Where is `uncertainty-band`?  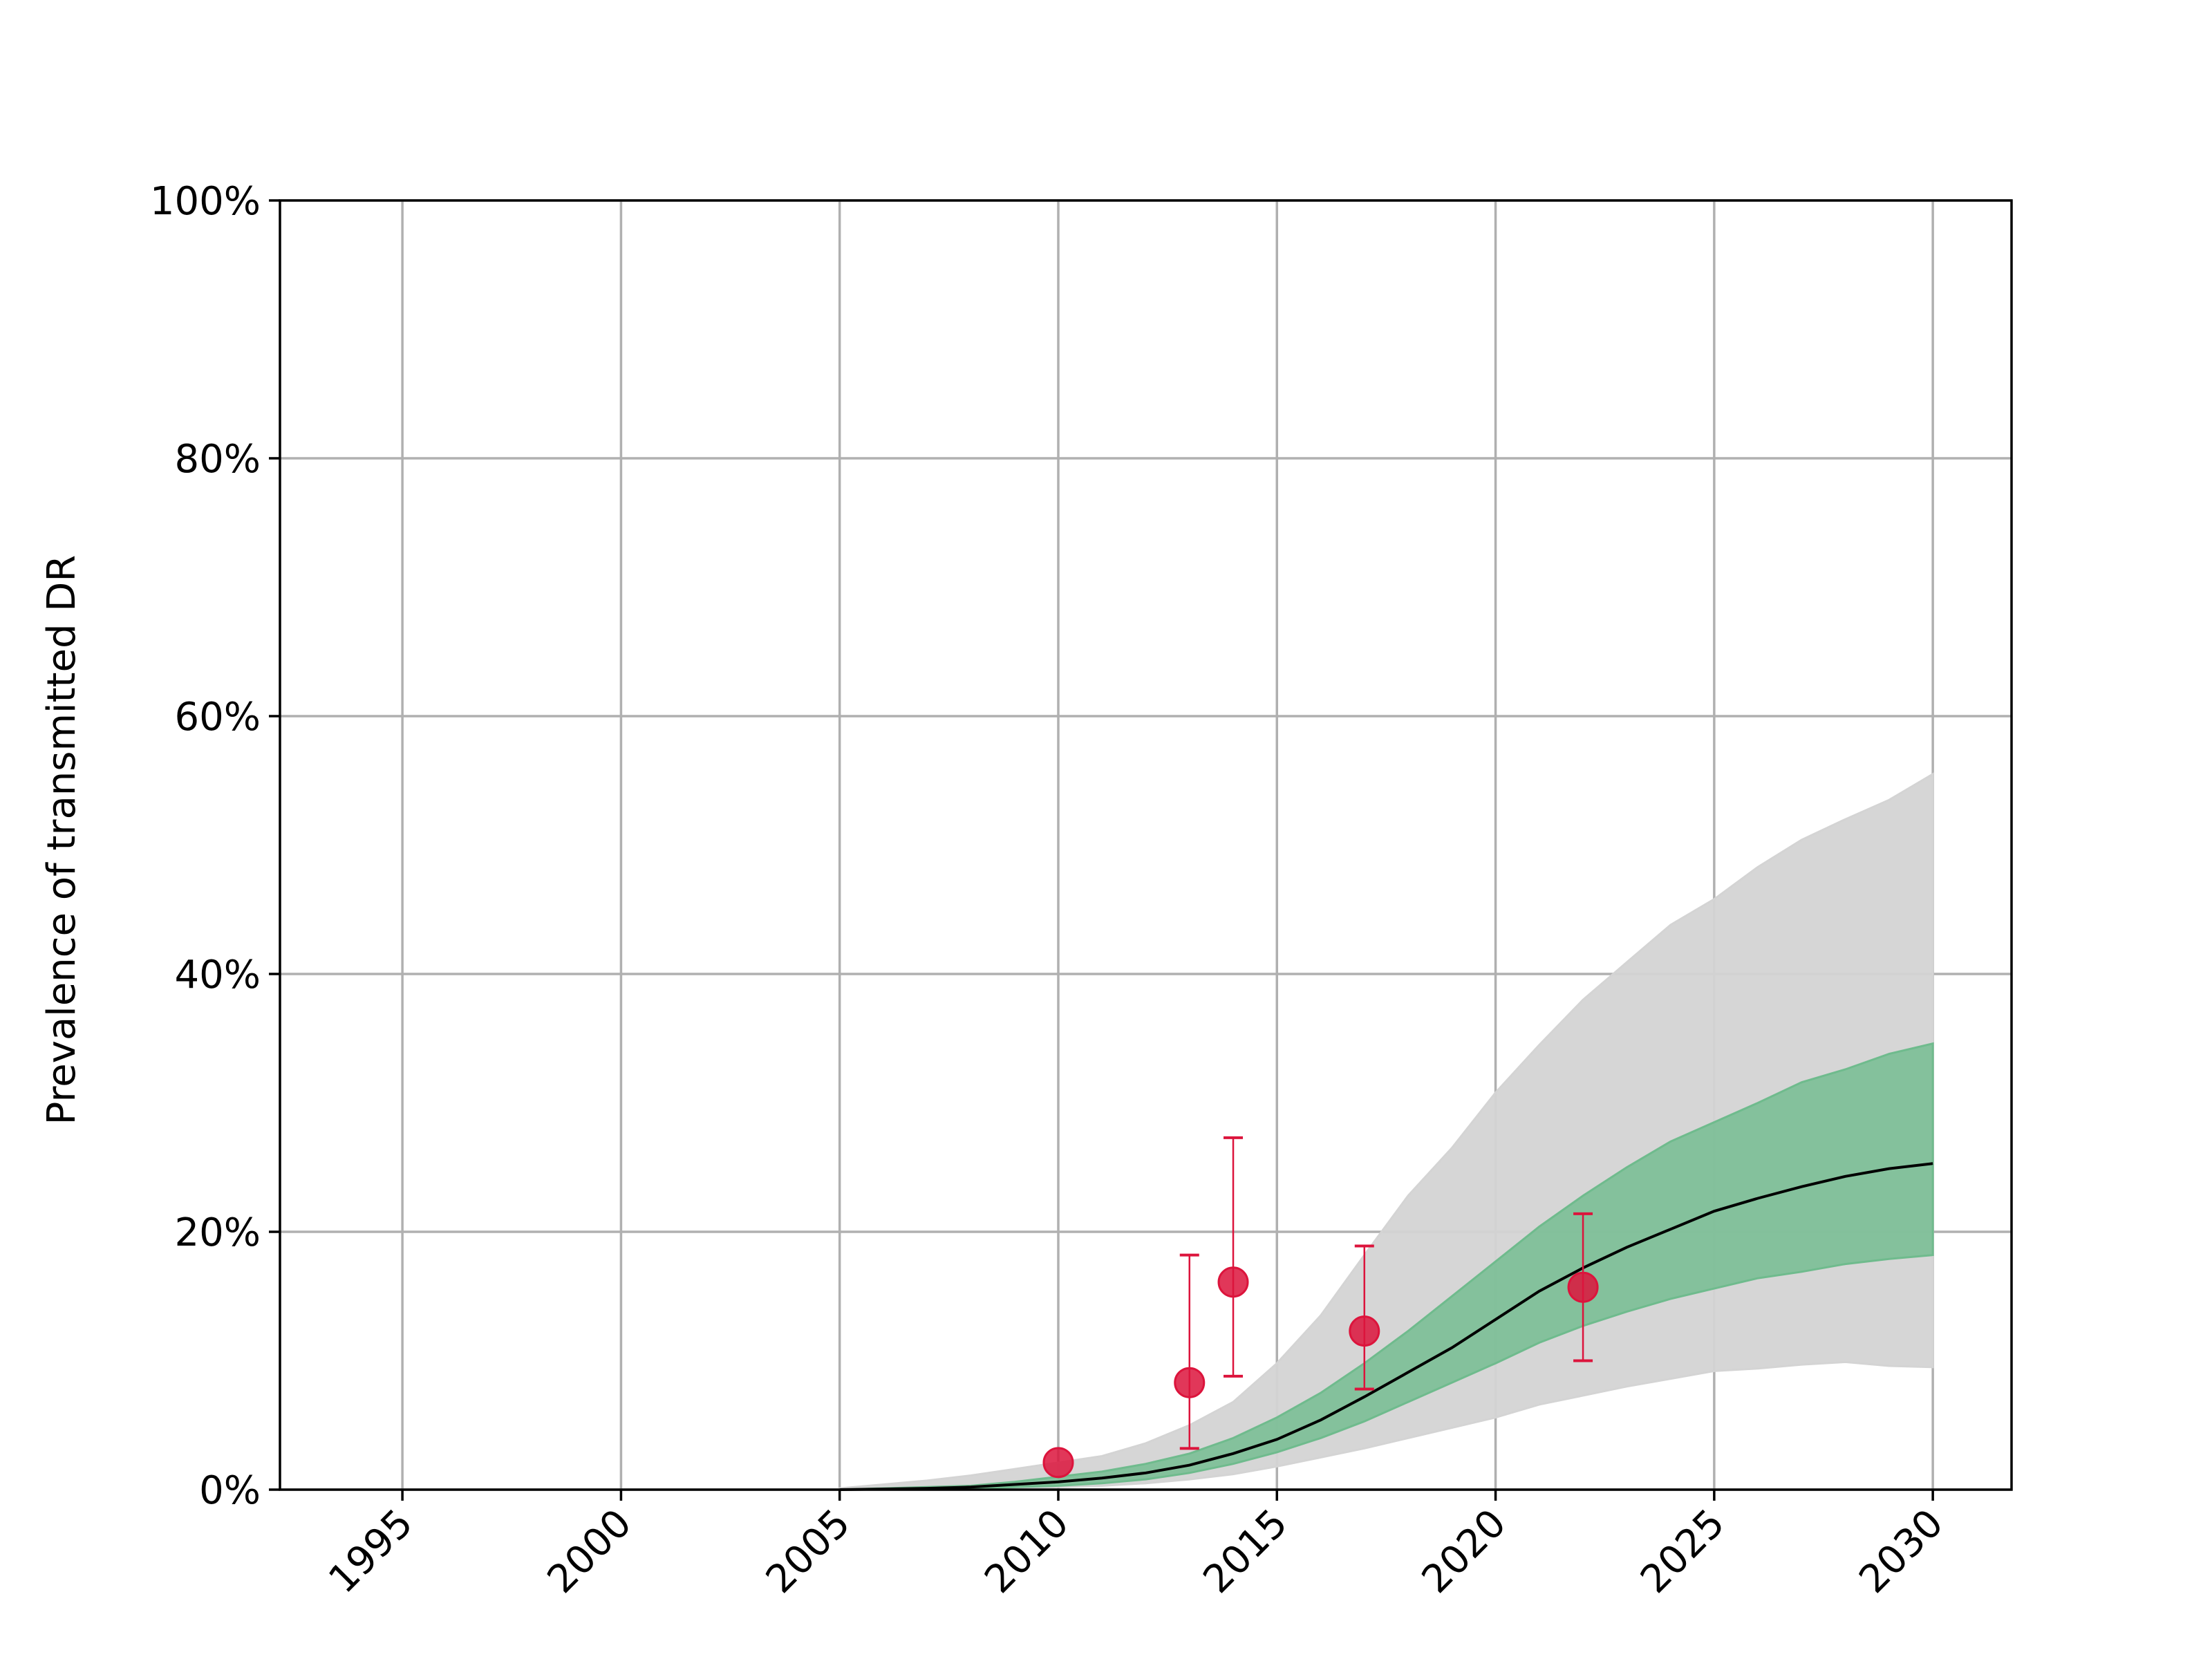 uncertainty-band is located at coordinates (1386, 1267).